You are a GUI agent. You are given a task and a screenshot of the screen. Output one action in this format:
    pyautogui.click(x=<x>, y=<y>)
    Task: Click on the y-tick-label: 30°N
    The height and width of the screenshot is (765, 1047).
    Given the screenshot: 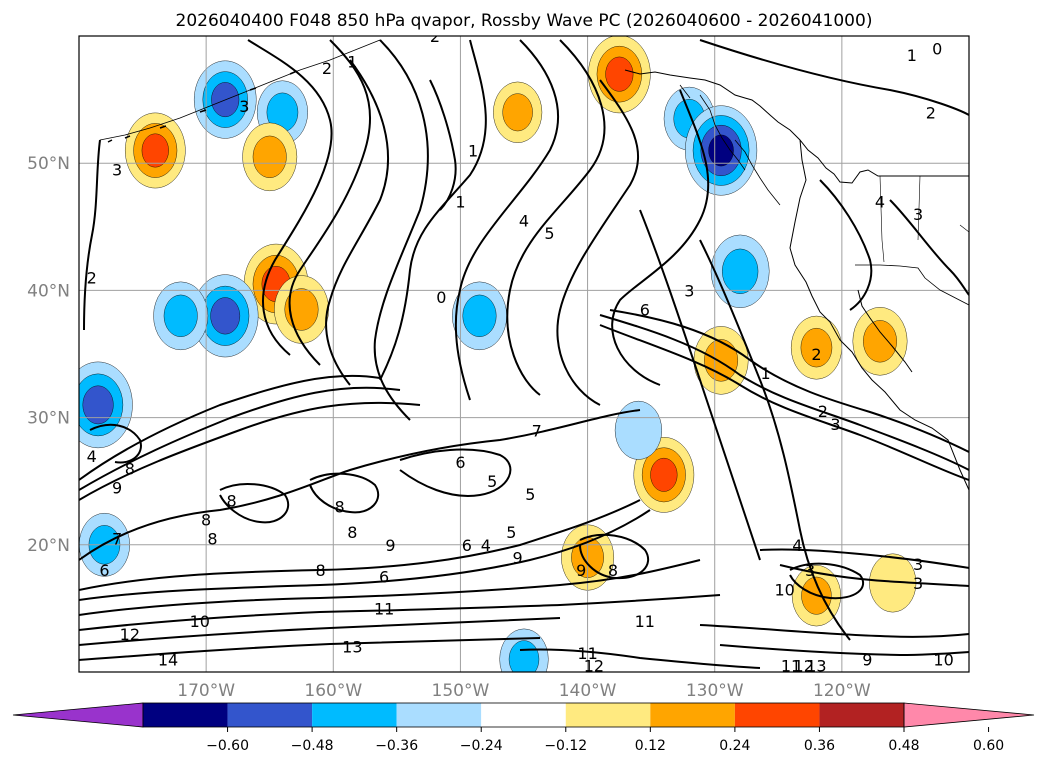 What is the action you would take?
    pyautogui.click(x=48, y=419)
    